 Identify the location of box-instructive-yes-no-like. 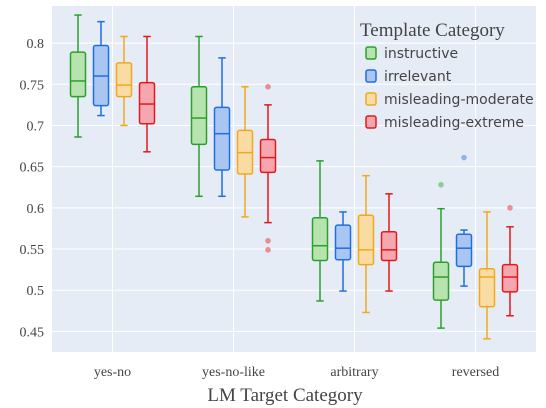
(199, 116).